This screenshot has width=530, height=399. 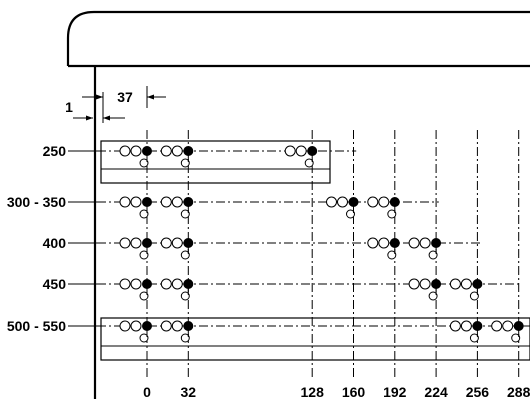 What do you see at coordinates (147, 391) in the screenshot?
I see `x-tick-label: 0` at bounding box center [147, 391].